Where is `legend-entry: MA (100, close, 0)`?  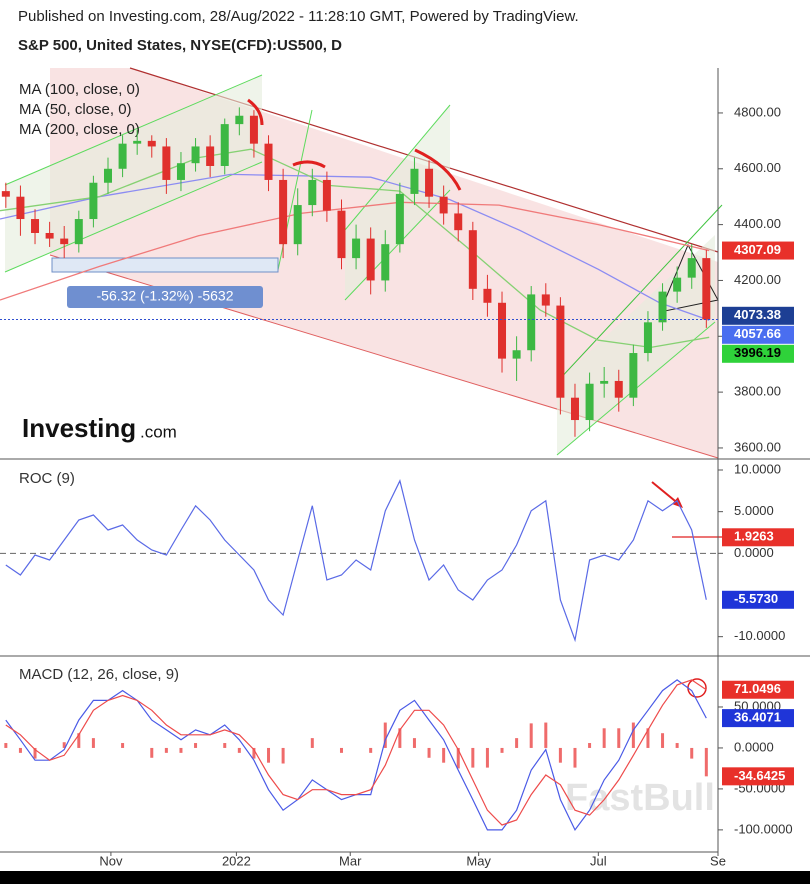 legend-entry: MA (100, close, 0) is located at coordinates (79, 89).